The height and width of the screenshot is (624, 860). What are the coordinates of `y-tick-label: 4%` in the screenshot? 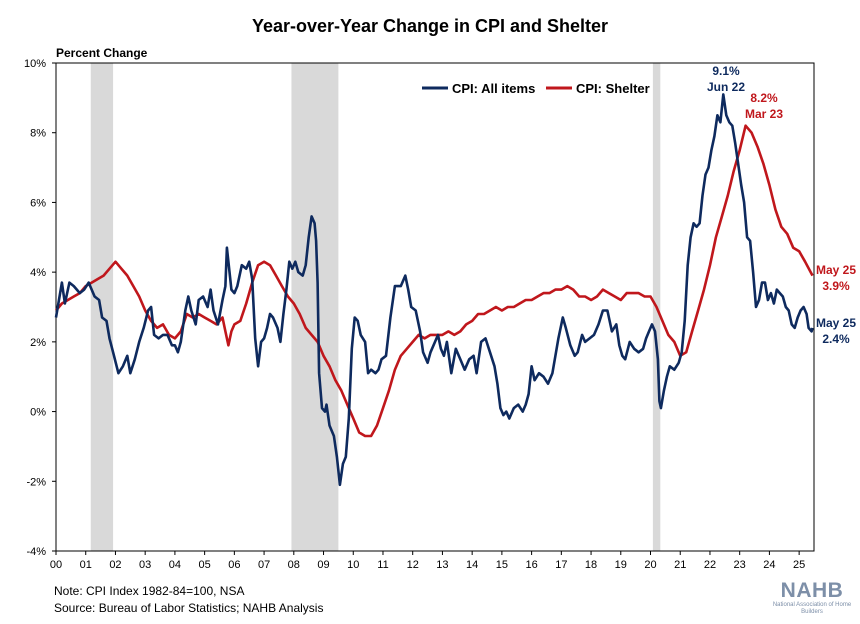 It's located at (38, 273).